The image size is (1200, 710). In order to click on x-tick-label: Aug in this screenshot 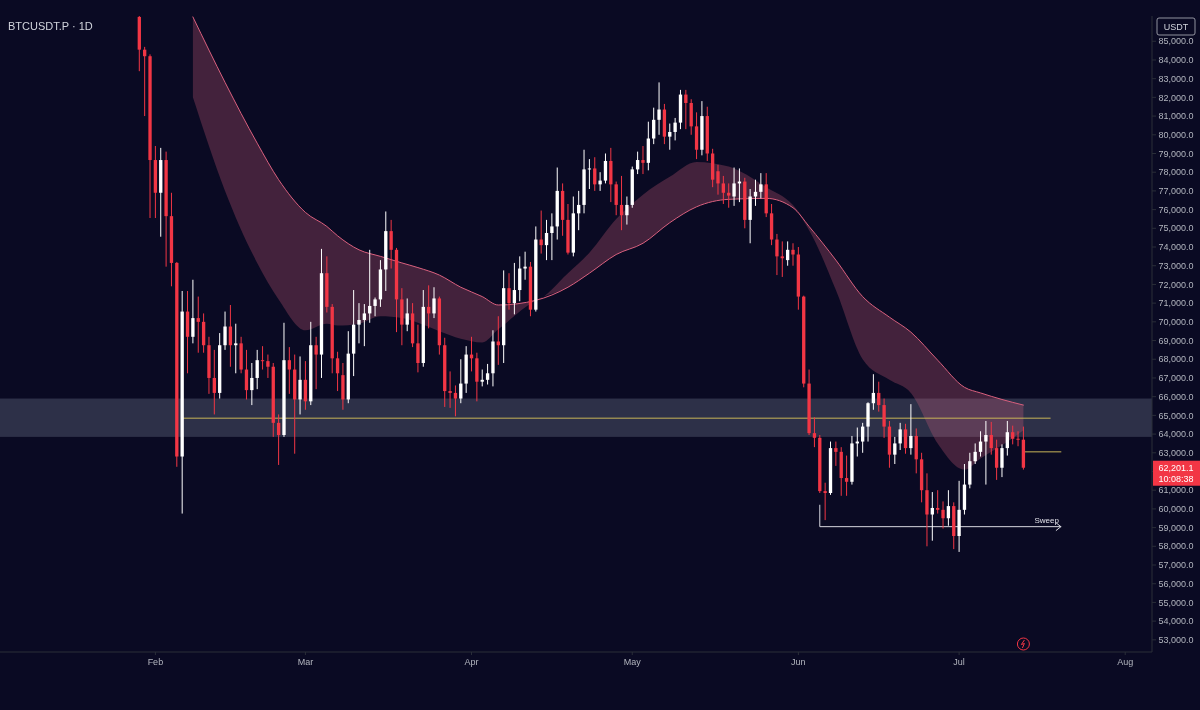, I will do `click(1125, 662)`.